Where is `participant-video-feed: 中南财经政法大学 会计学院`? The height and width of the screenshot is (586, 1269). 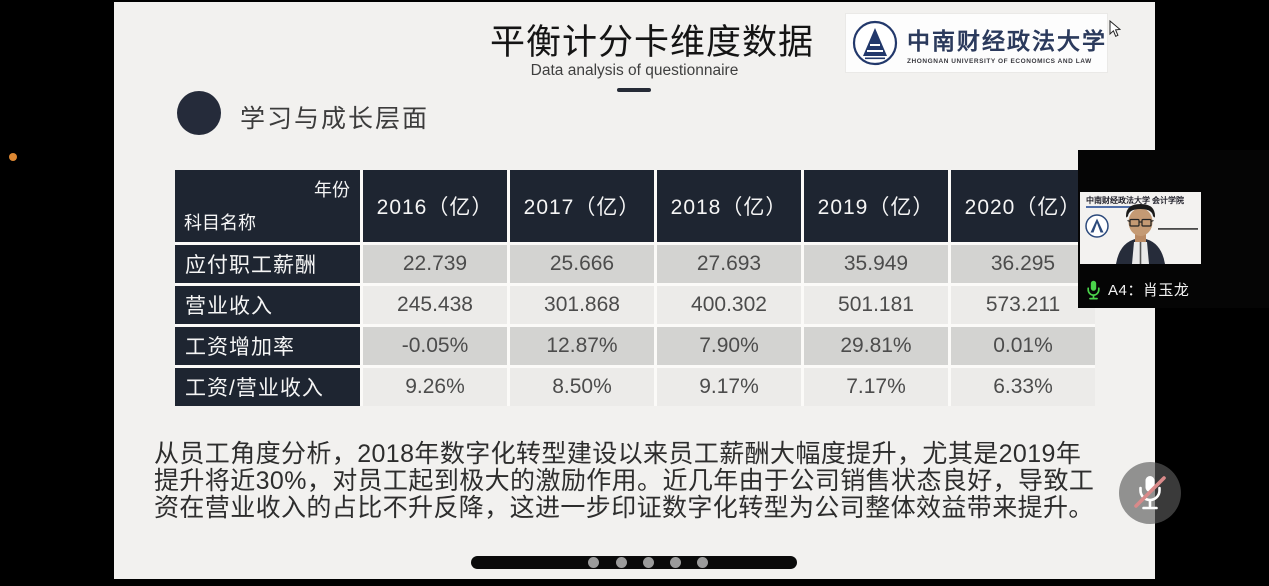
participant-video-feed: 中南财经政法大学 会计学院 is located at coordinates (1140, 228).